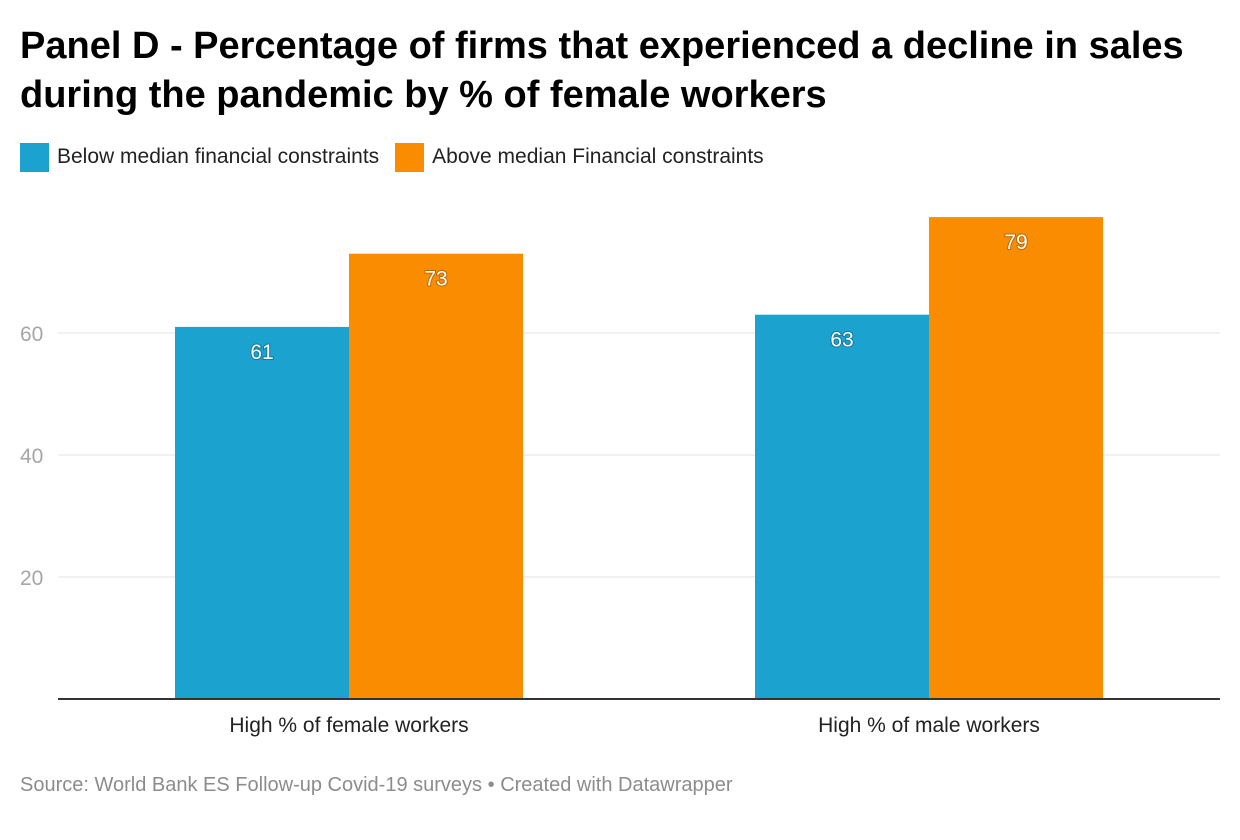 The height and width of the screenshot is (840, 1240). What do you see at coordinates (1016, 458) in the screenshot?
I see `bar-above-median-financial-constraints-high-of-male-workers` at bounding box center [1016, 458].